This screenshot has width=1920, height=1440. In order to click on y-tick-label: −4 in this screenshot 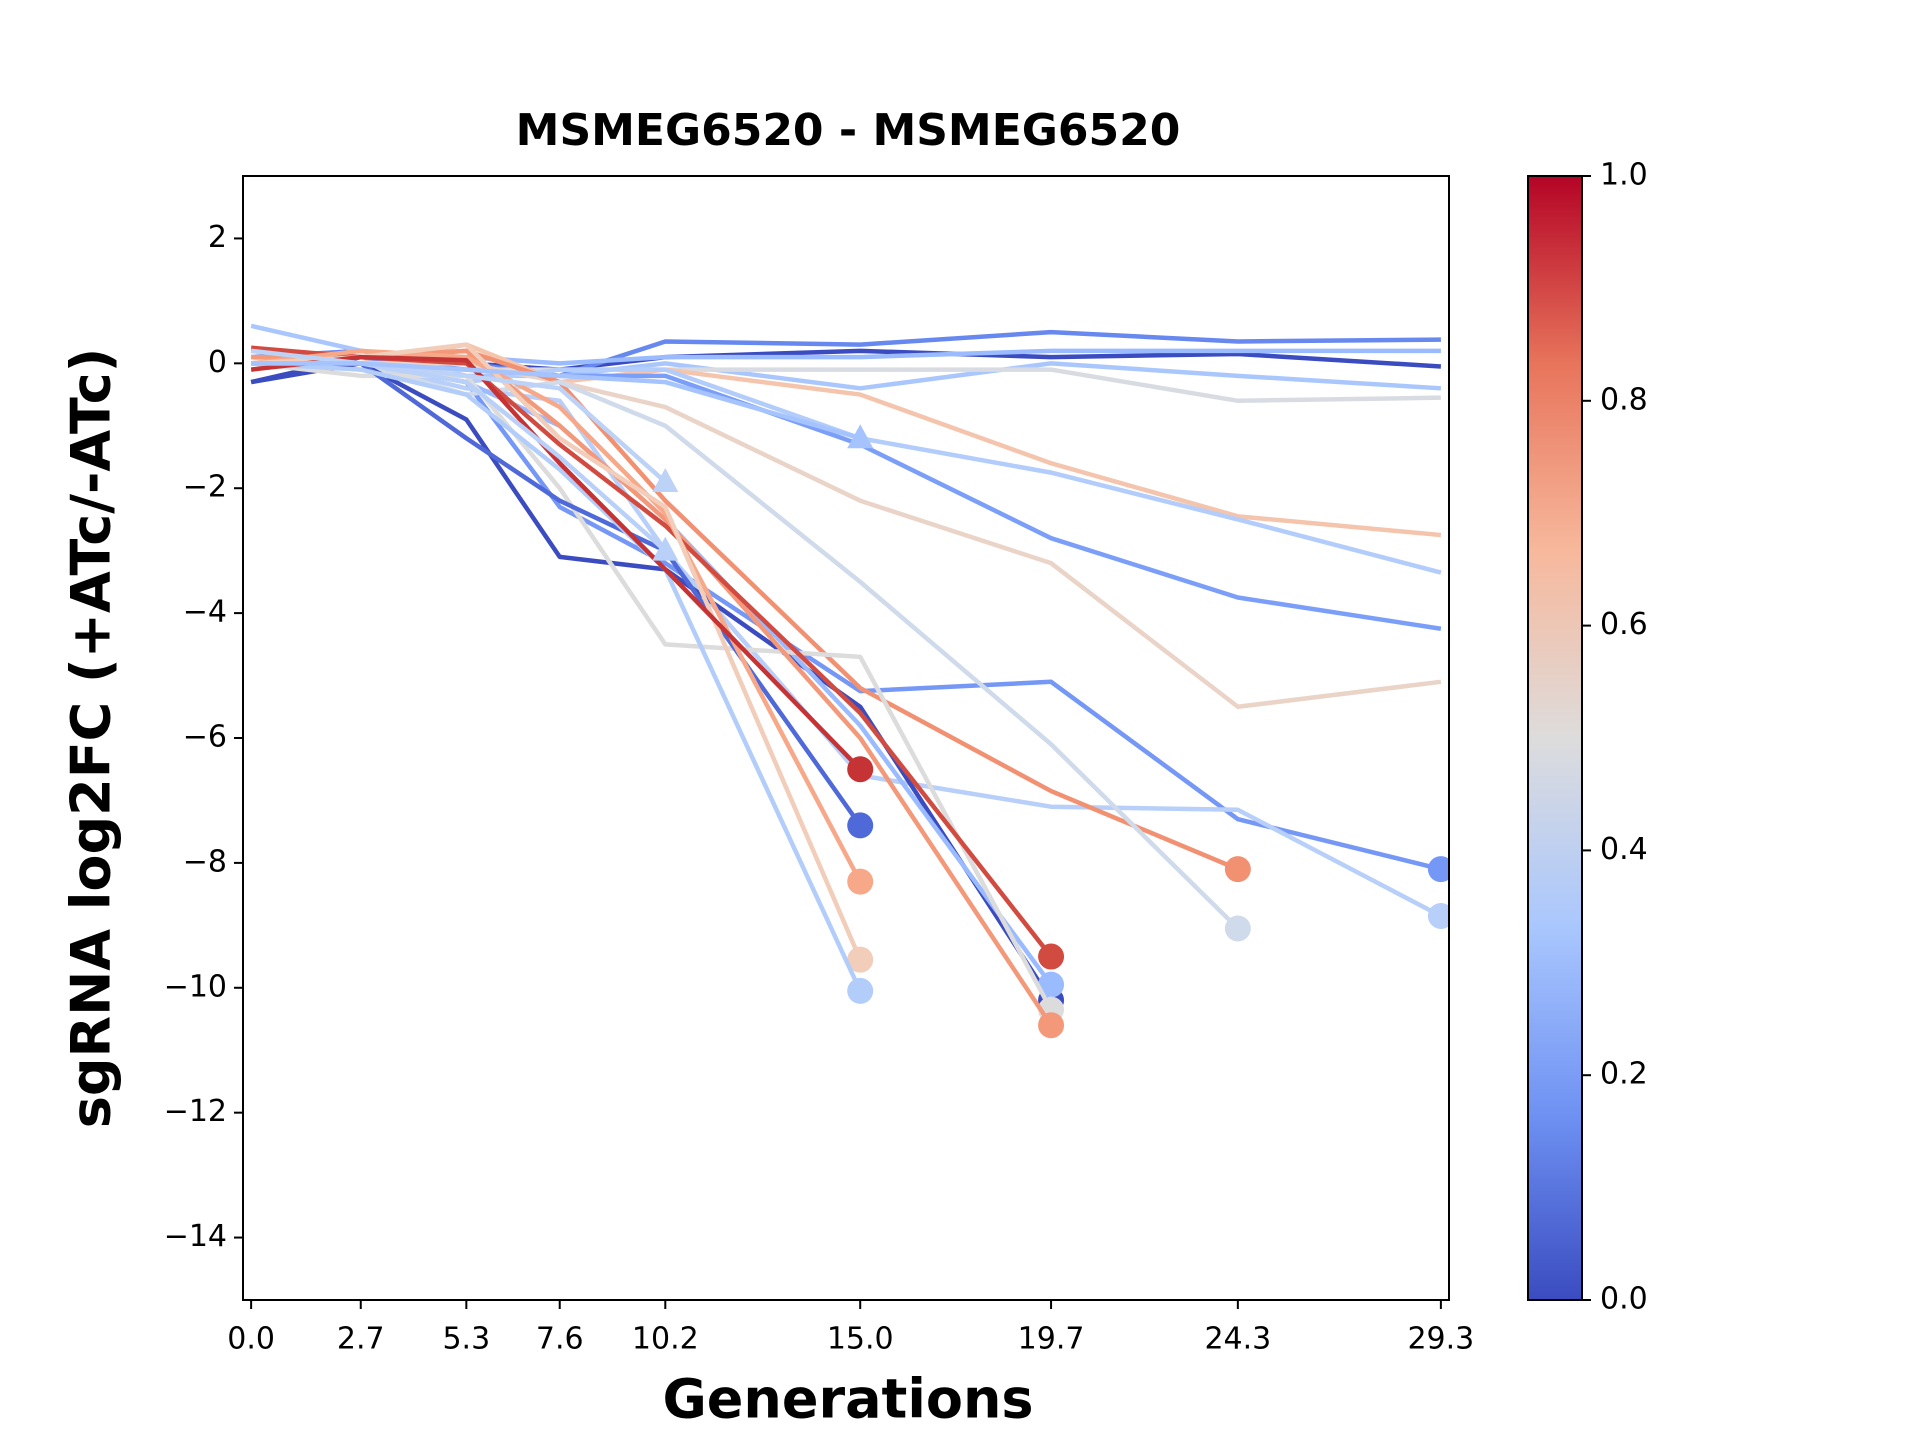, I will do `click(205, 612)`.